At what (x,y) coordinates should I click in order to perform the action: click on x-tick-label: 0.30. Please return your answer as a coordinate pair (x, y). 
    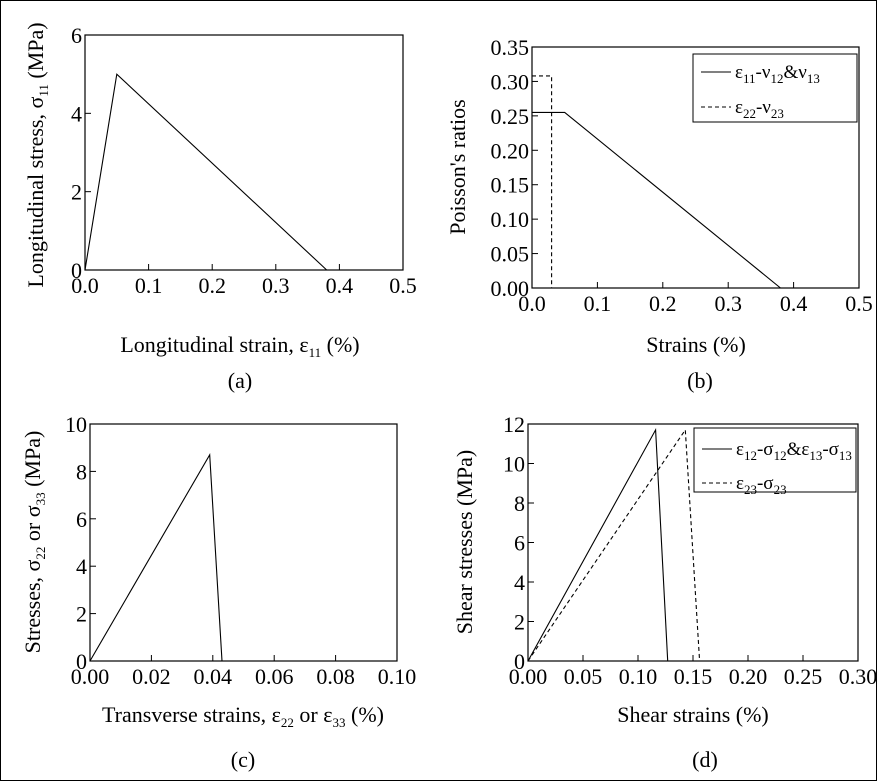
    Looking at the image, I should click on (858, 676).